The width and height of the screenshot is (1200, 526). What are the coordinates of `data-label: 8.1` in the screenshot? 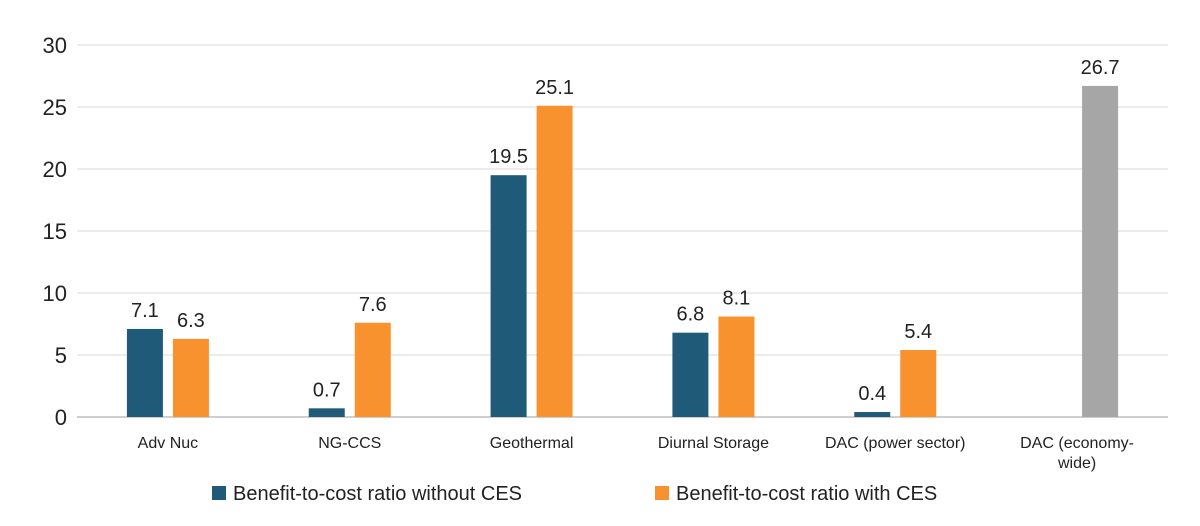 It's located at (737, 299).